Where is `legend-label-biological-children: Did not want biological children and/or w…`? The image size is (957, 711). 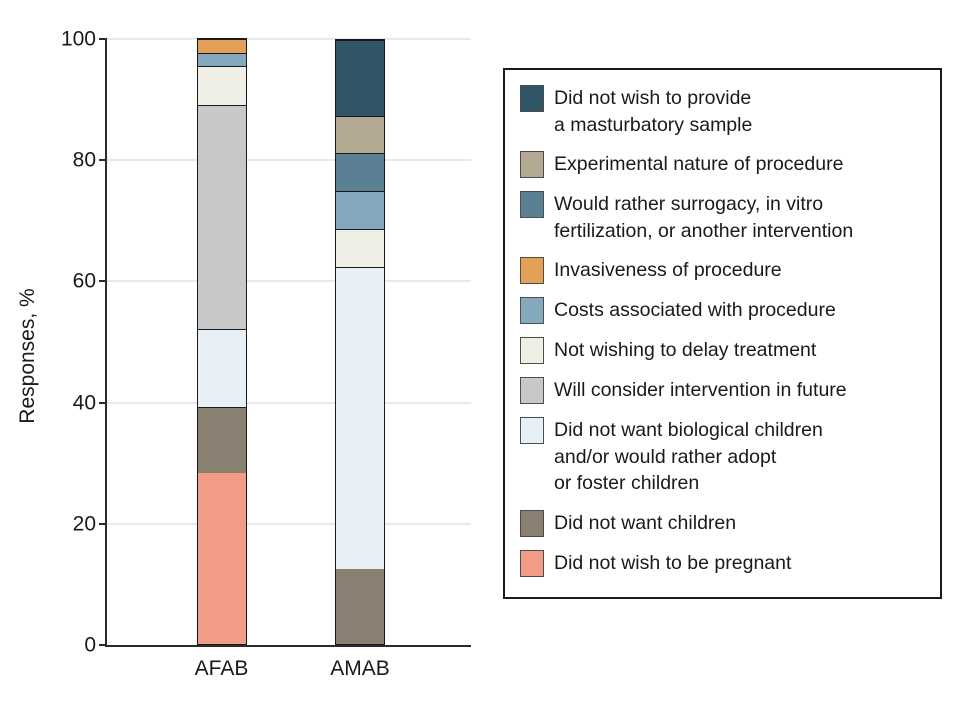
legend-label-biological-children: Did not want biological children and/or w… is located at coordinates (688, 457).